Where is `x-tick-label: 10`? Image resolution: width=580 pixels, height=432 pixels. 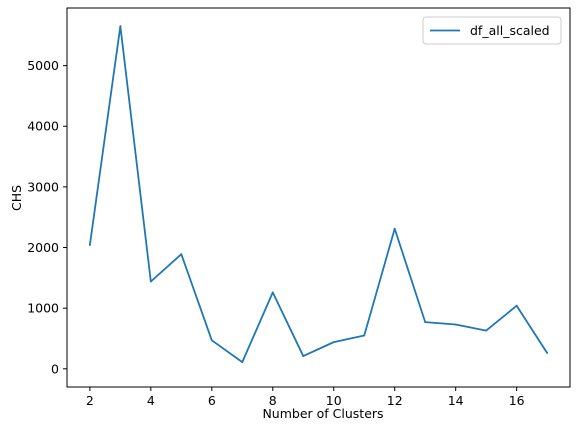
x-tick-label: 10 is located at coordinates (334, 400).